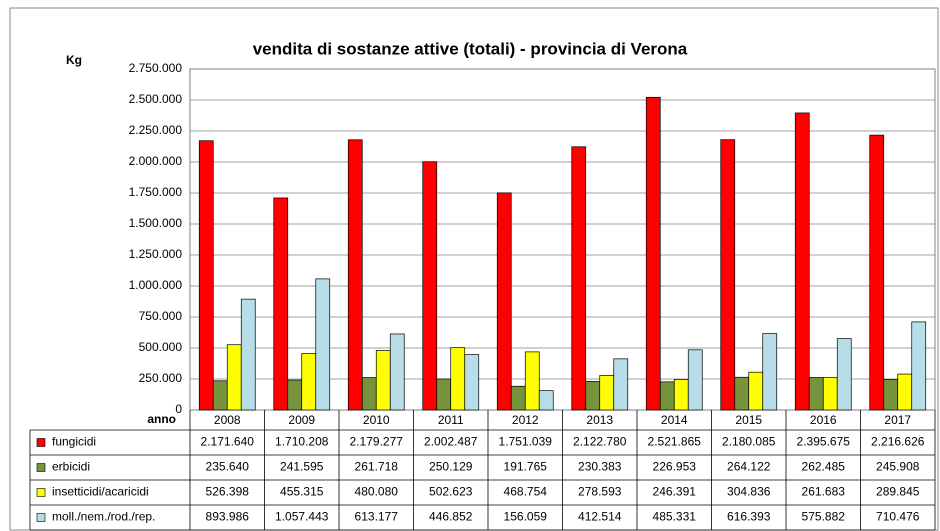 The width and height of the screenshot is (940, 531). What do you see at coordinates (161, 419) in the screenshot?
I see `x-axis-label: anno` at bounding box center [161, 419].